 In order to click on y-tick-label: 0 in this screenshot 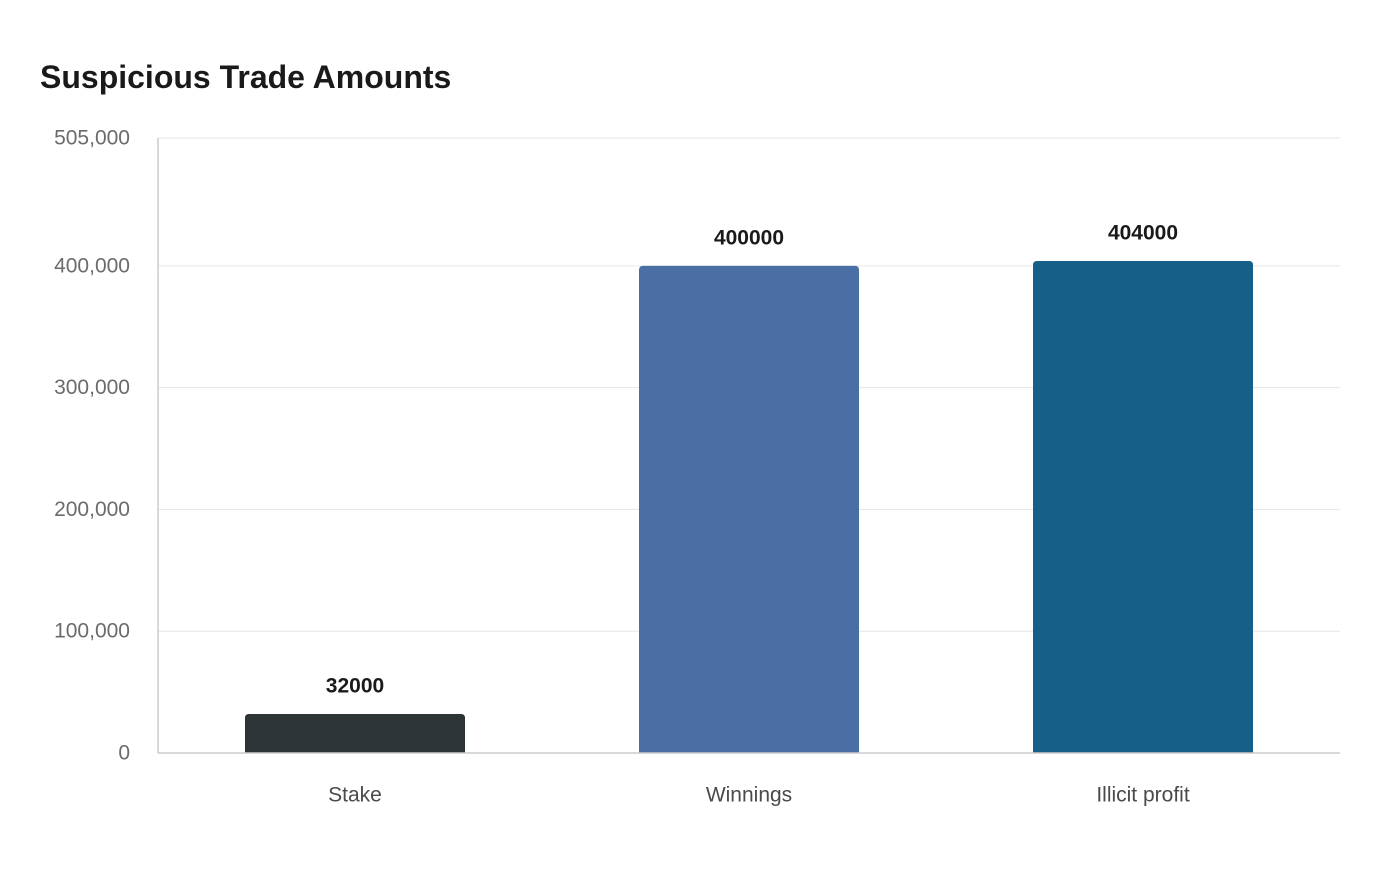, I will do `click(124, 753)`.